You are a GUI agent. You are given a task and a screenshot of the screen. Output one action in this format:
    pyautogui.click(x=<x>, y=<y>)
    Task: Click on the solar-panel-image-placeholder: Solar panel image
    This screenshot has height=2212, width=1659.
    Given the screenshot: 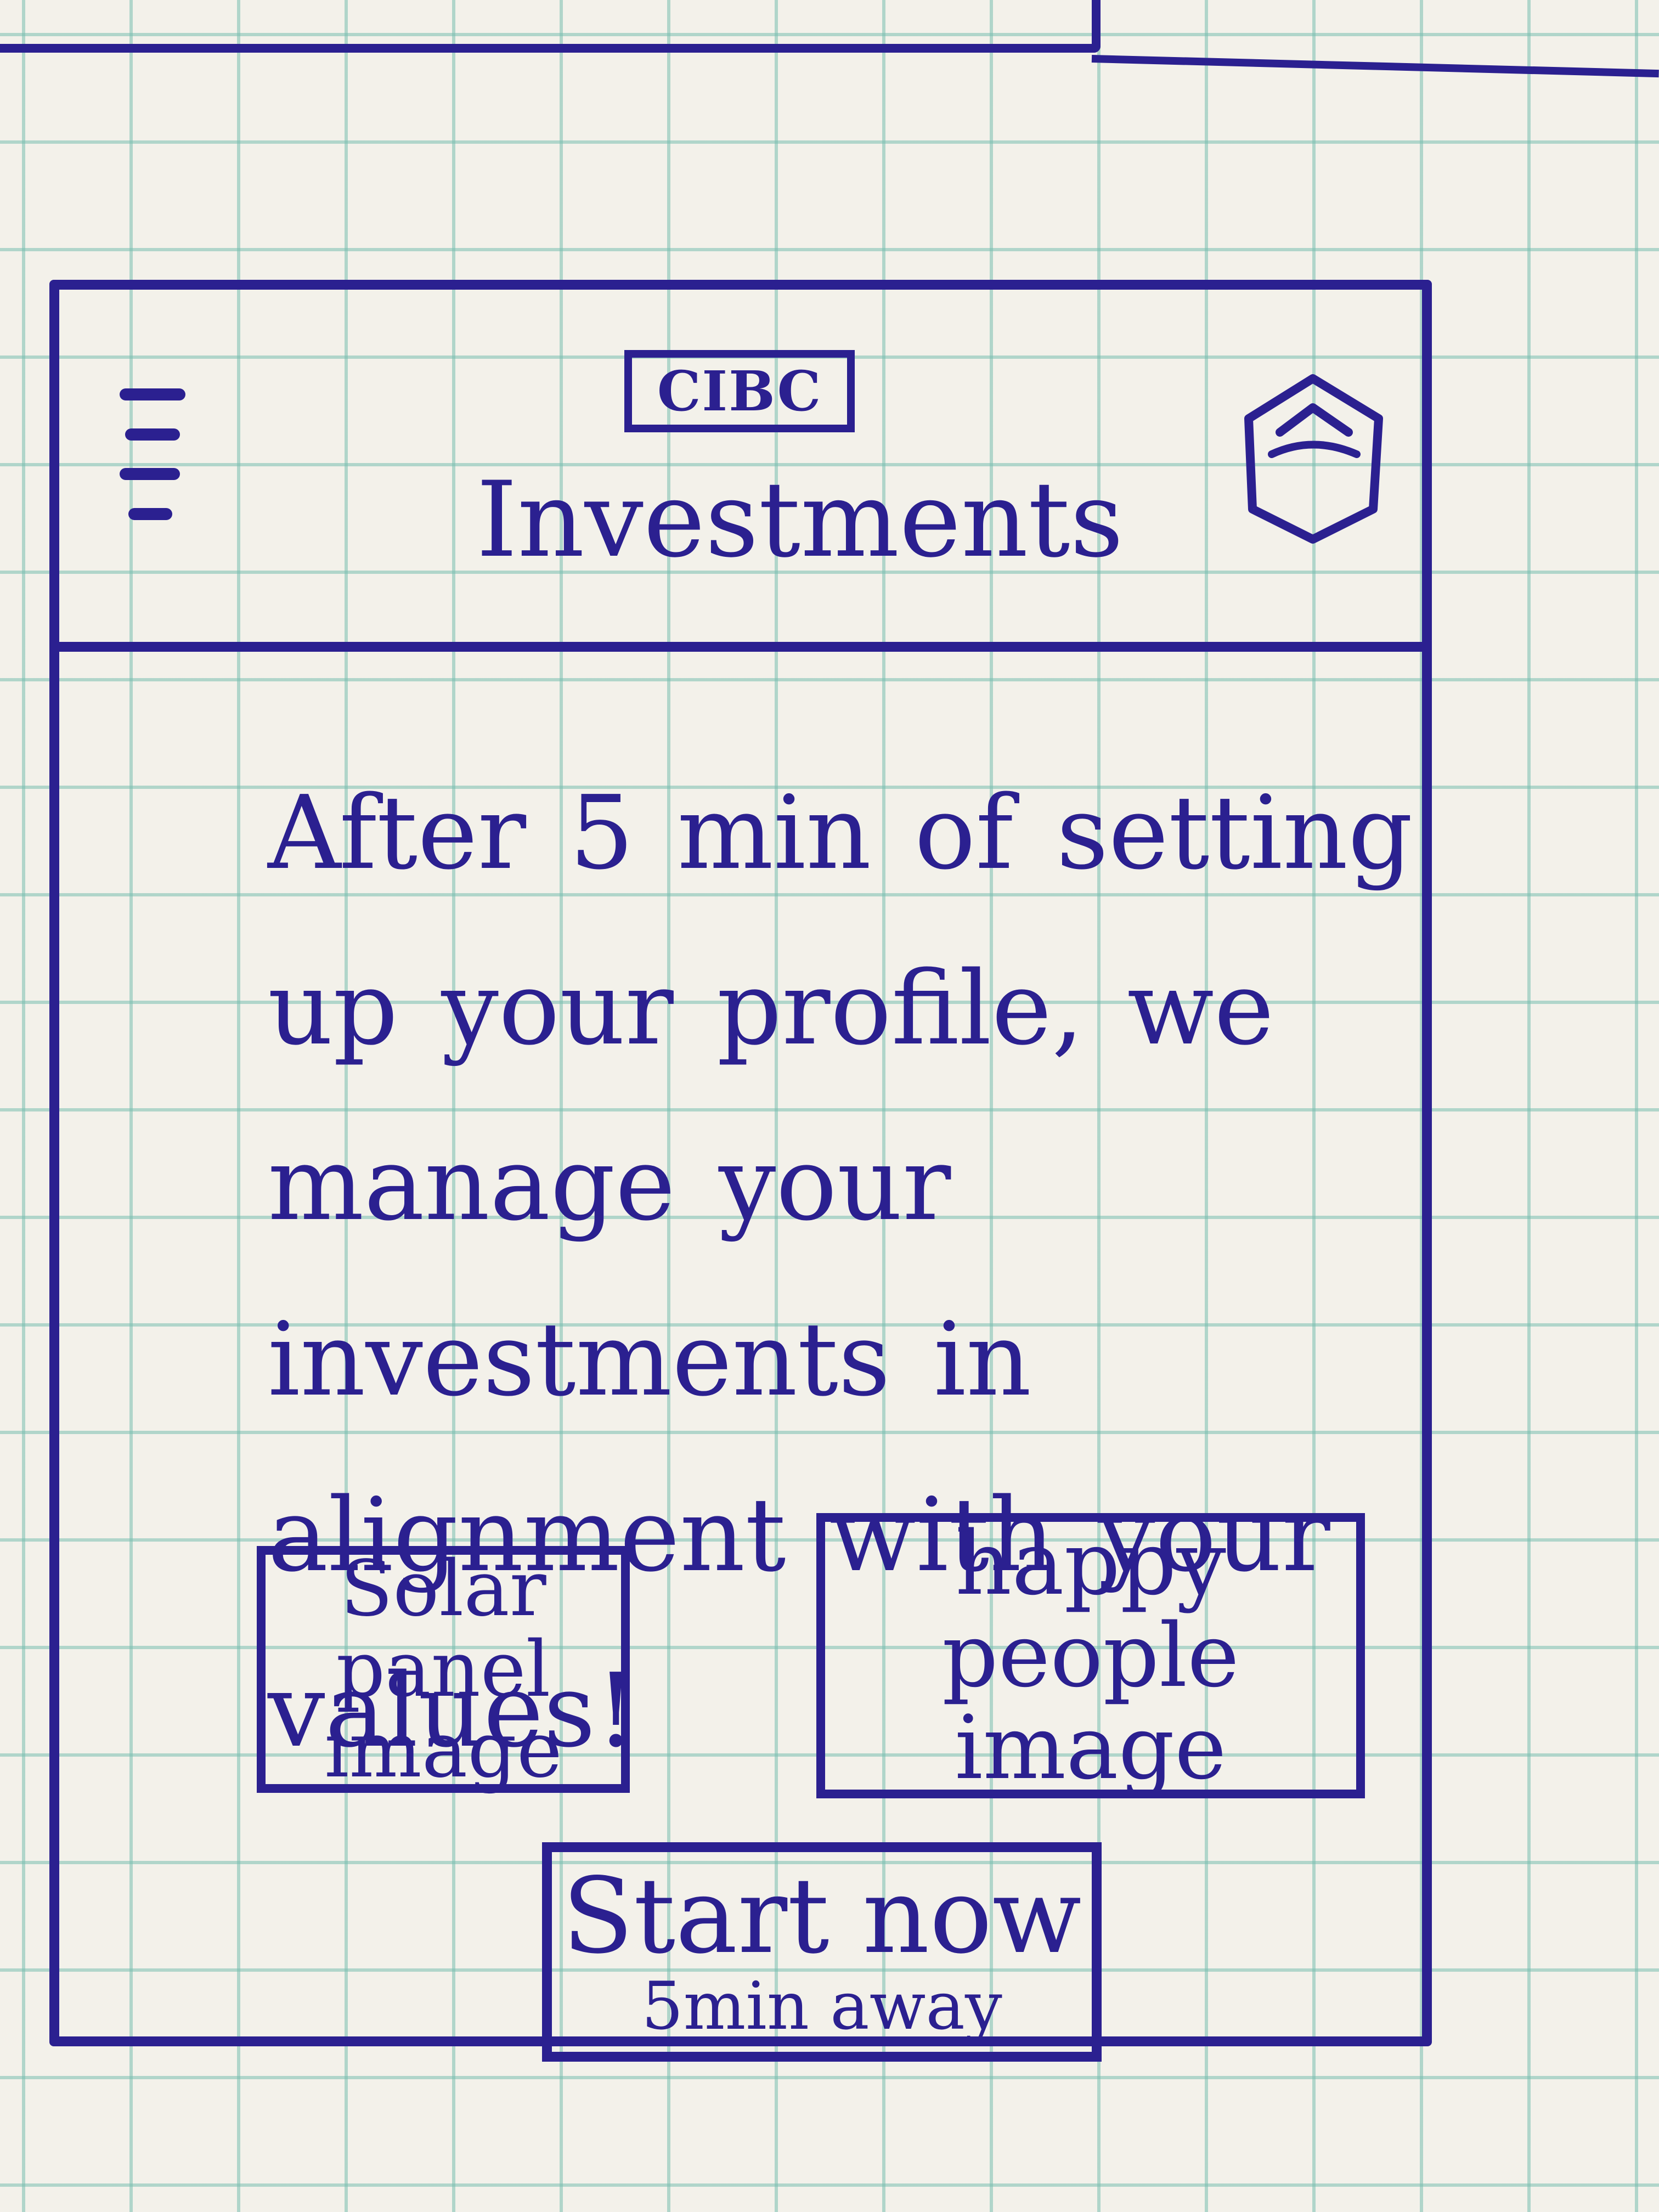 What is the action you would take?
    pyautogui.click(x=443, y=1669)
    